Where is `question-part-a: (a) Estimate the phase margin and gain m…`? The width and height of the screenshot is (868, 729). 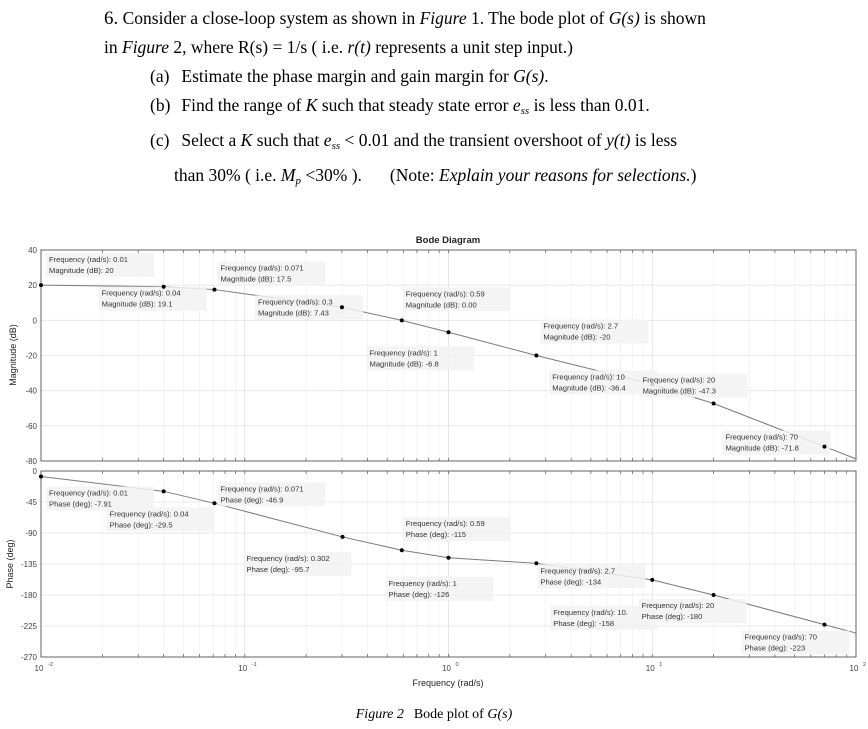
question-part-a: (a) Estimate the phase margin and gain m… is located at coordinates (474, 76).